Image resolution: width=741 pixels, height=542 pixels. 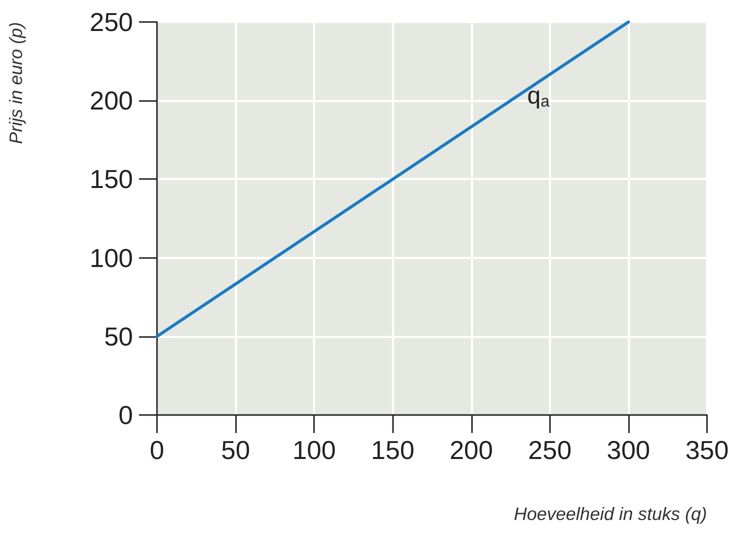 What do you see at coordinates (550, 450) in the screenshot?
I see `x-tick-label: 250` at bounding box center [550, 450].